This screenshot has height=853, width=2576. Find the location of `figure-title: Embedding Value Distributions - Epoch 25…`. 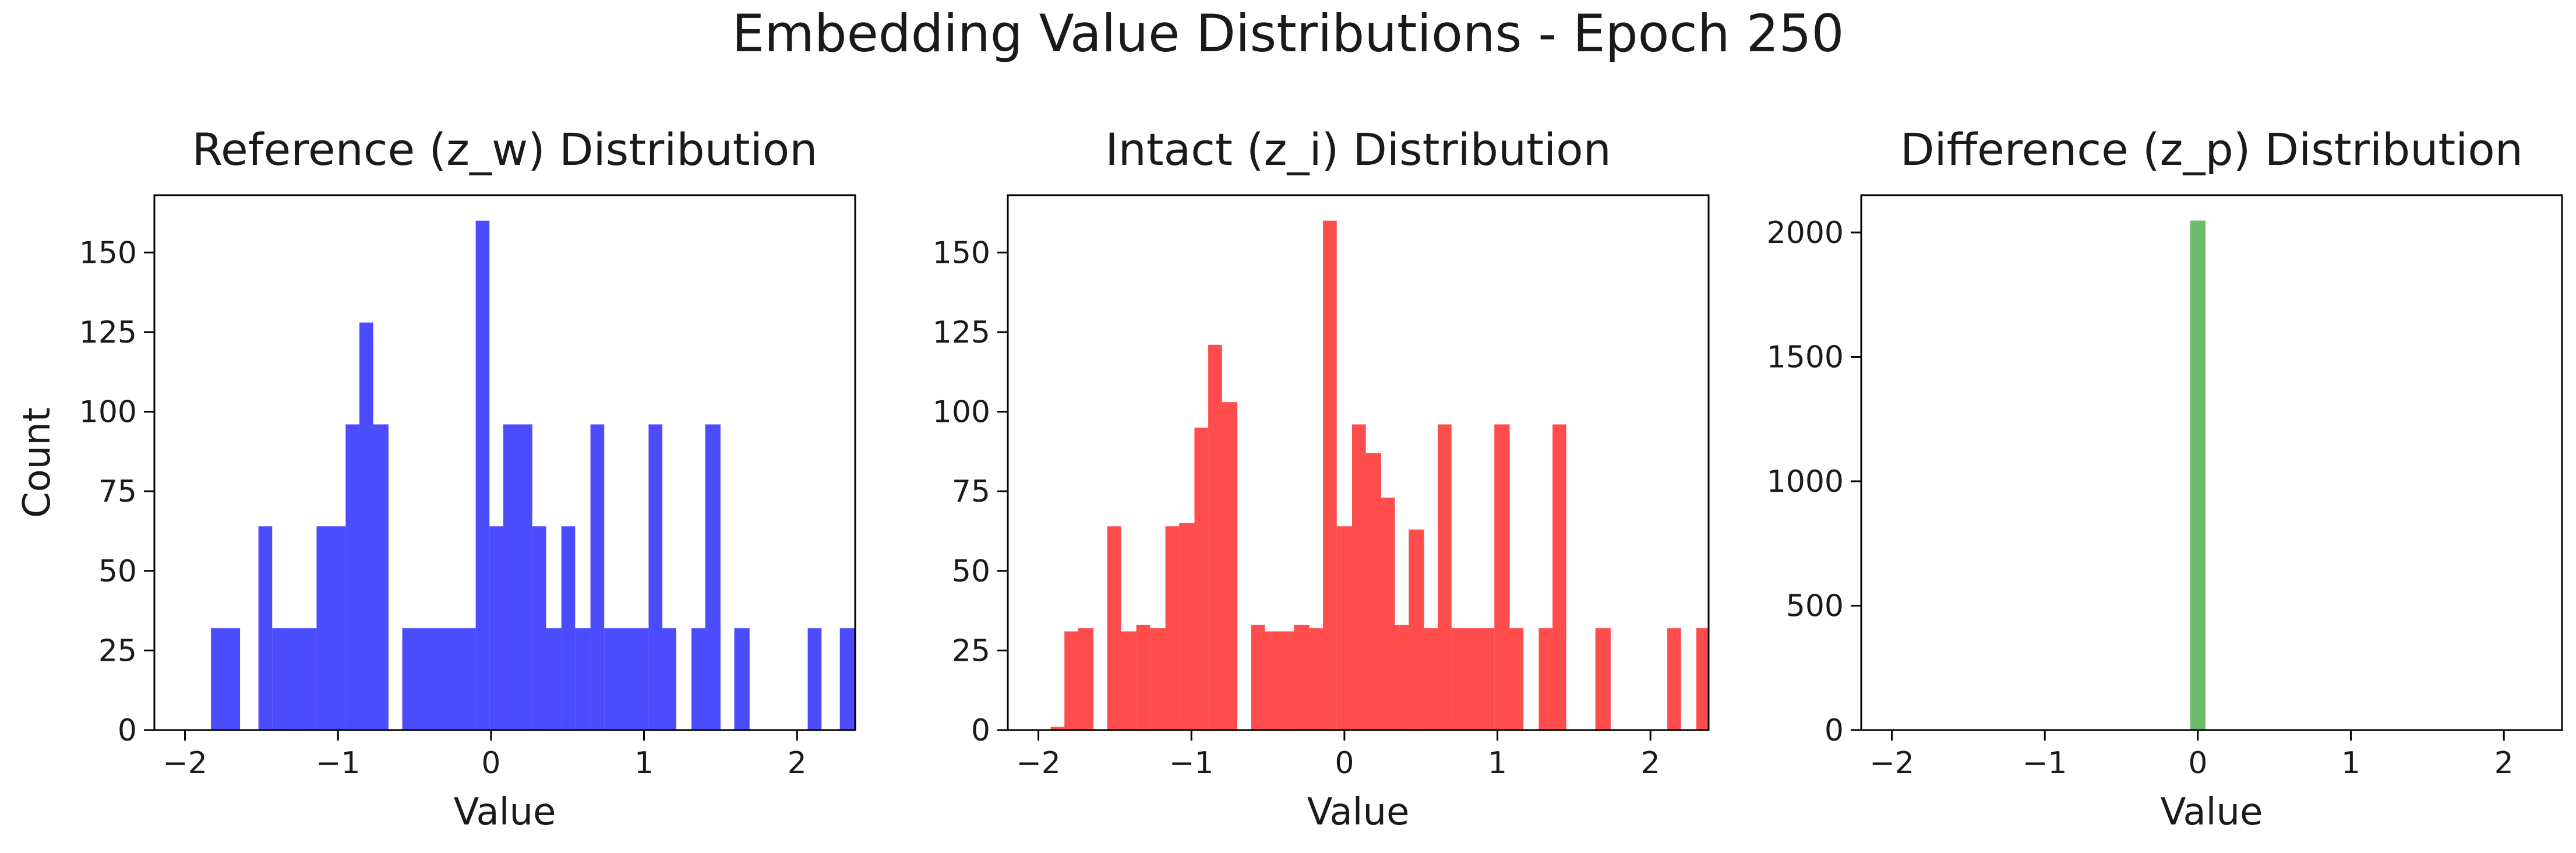

figure-title: Embedding Value Distributions - Epoch 25… is located at coordinates (1288, 33).